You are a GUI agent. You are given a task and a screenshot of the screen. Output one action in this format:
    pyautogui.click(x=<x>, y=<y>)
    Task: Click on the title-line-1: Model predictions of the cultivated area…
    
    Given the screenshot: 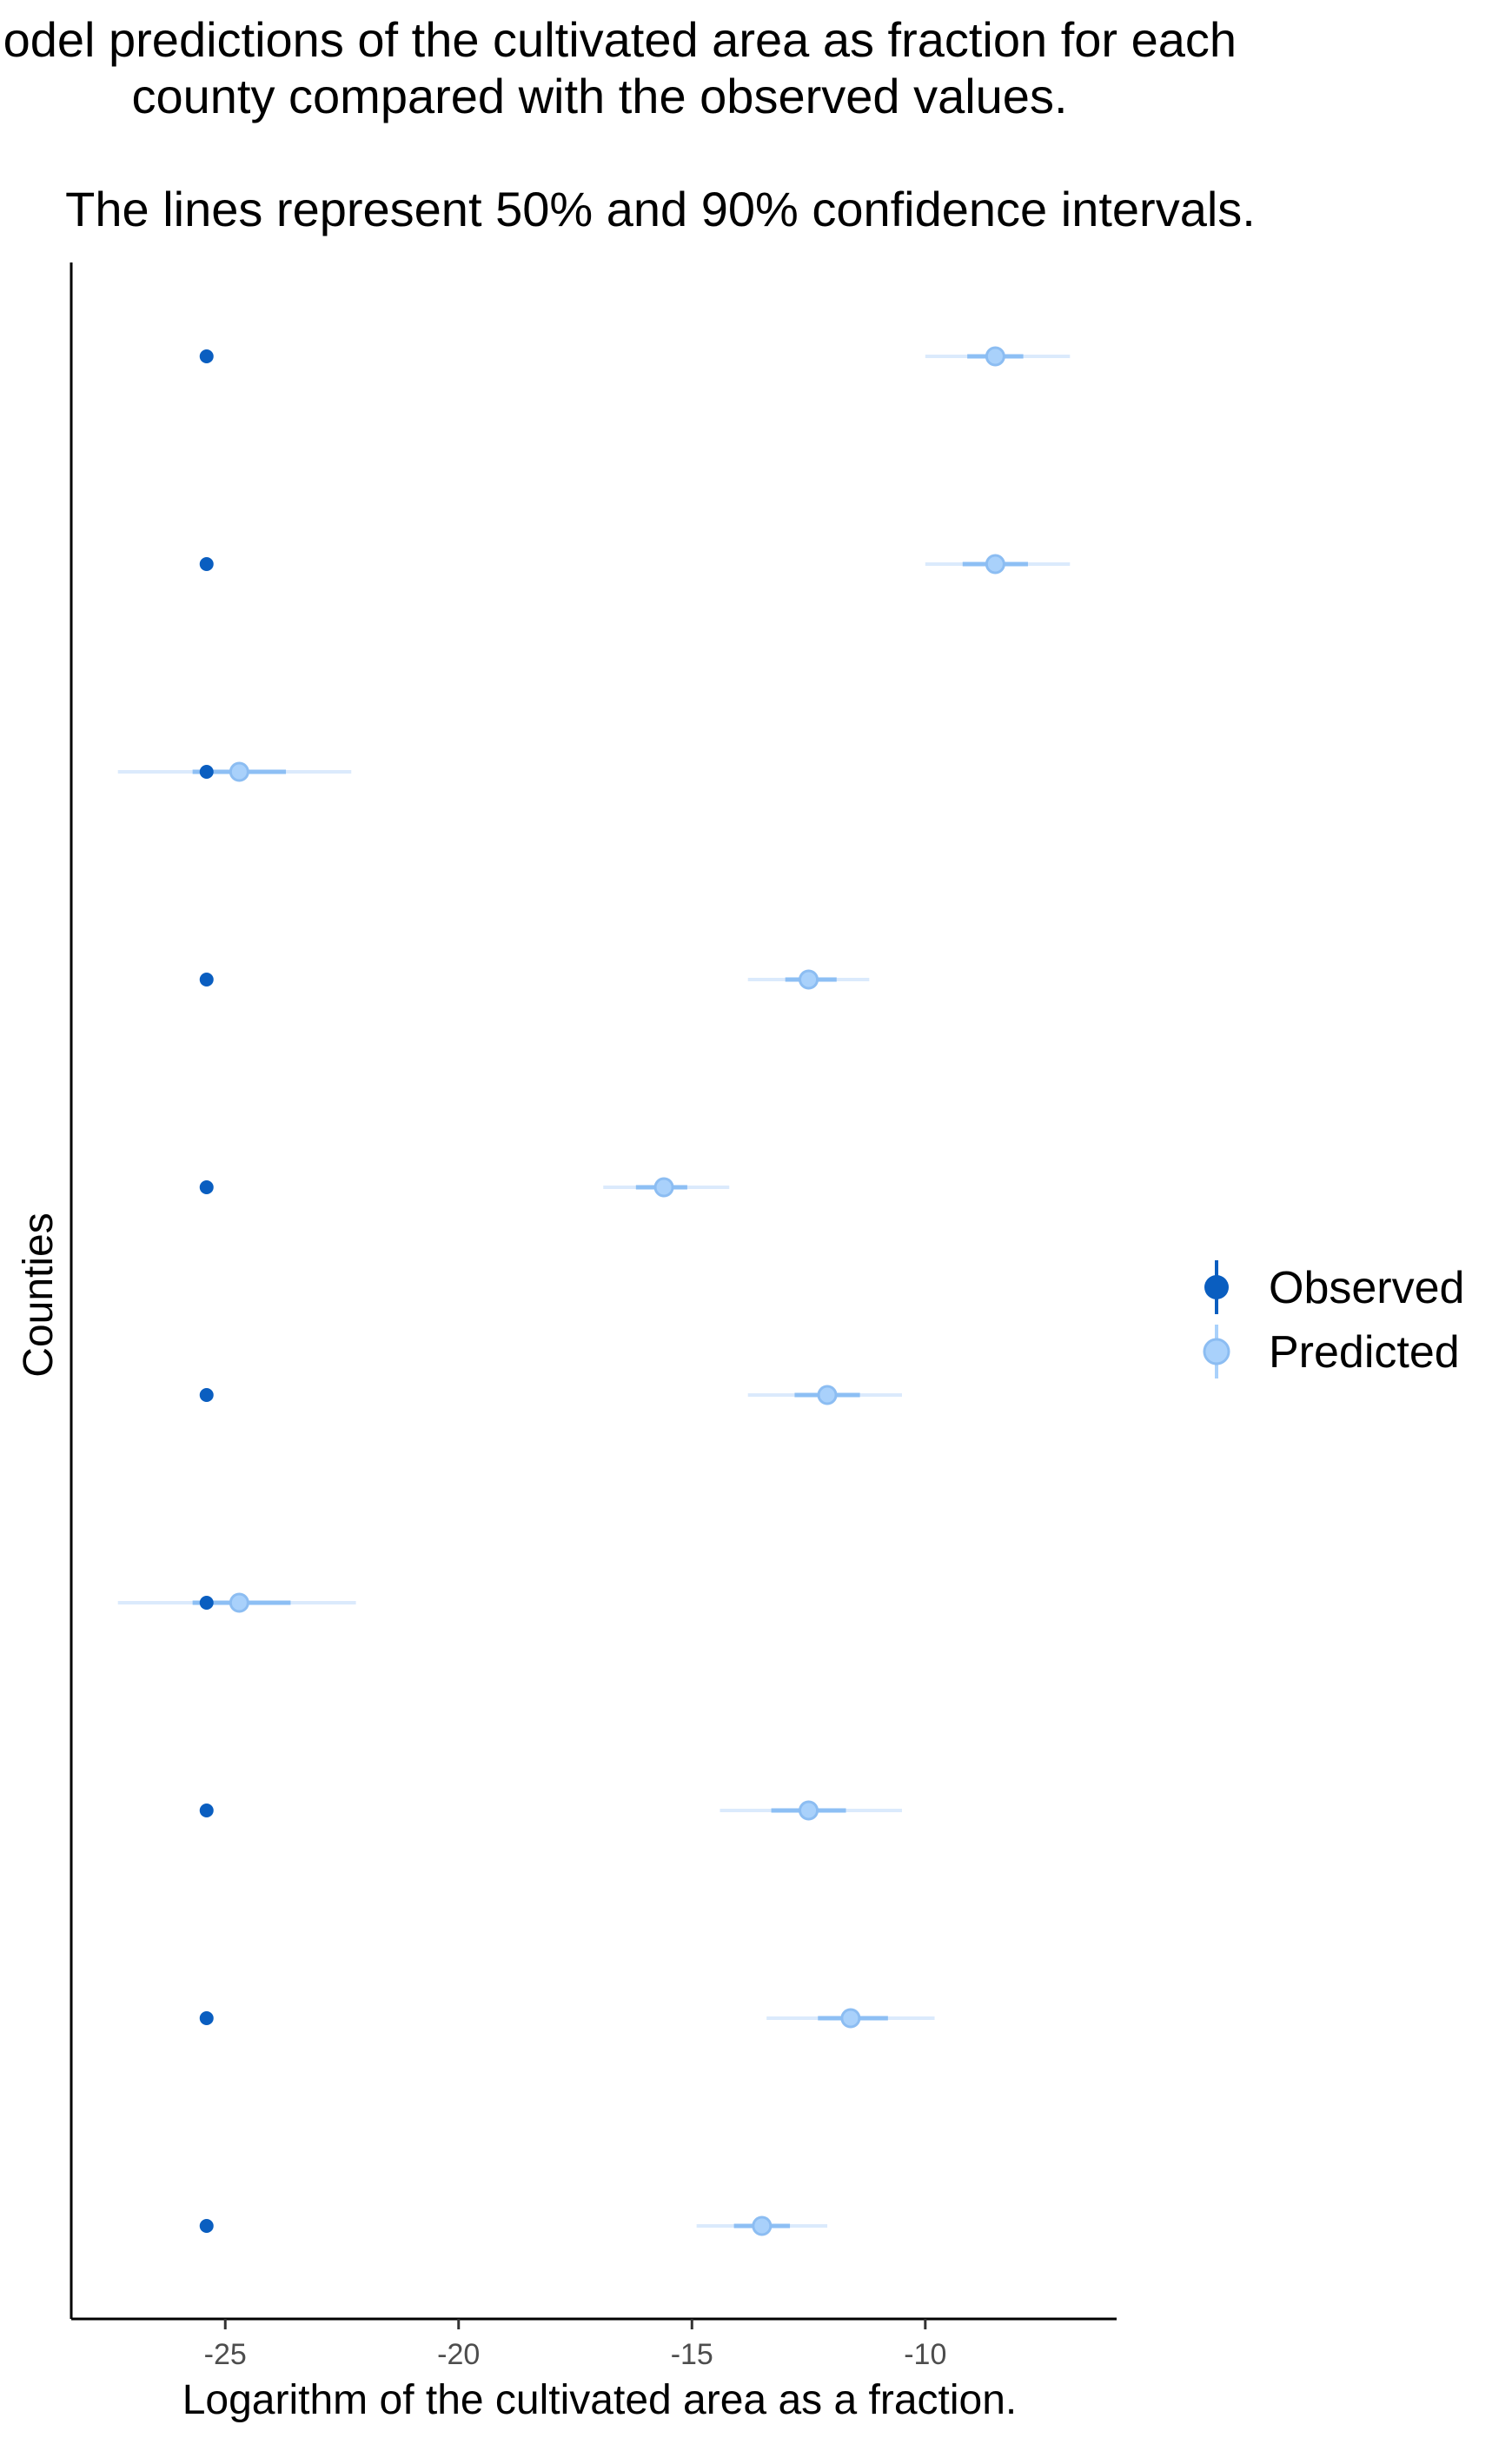 What is the action you would take?
    pyautogui.click(x=618, y=39)
    